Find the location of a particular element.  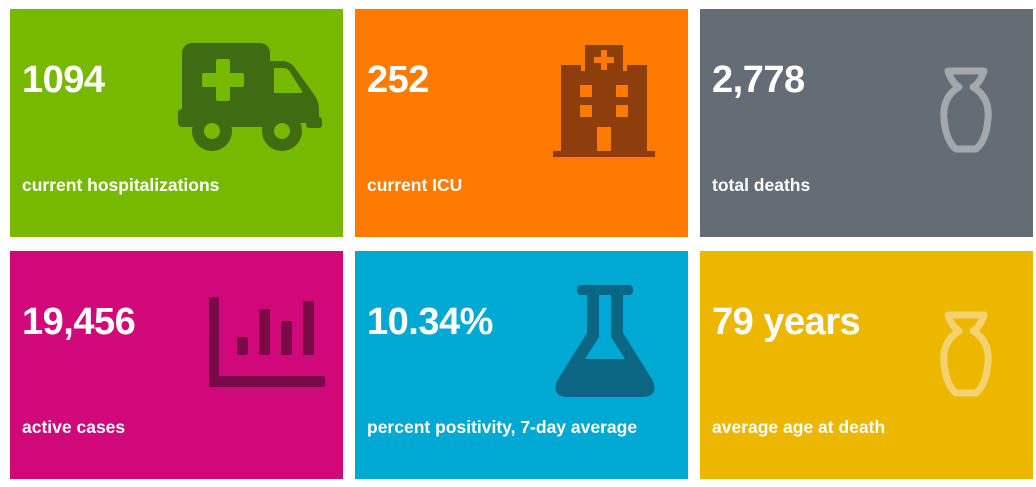

ambulance-icon is located at coordinates (250, 97).